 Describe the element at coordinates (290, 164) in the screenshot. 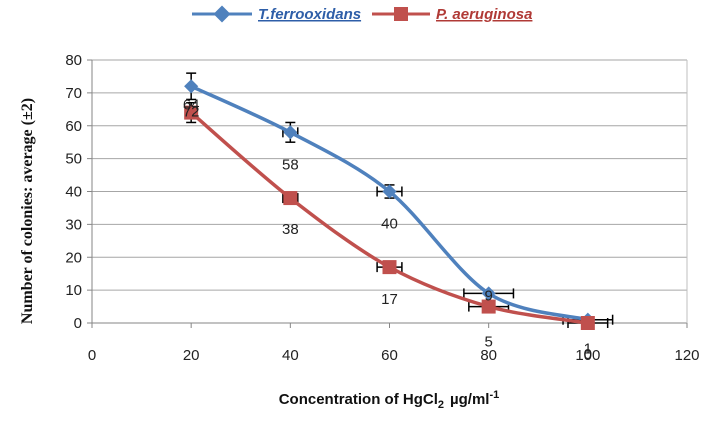

I see `data-label: 58` at that location.